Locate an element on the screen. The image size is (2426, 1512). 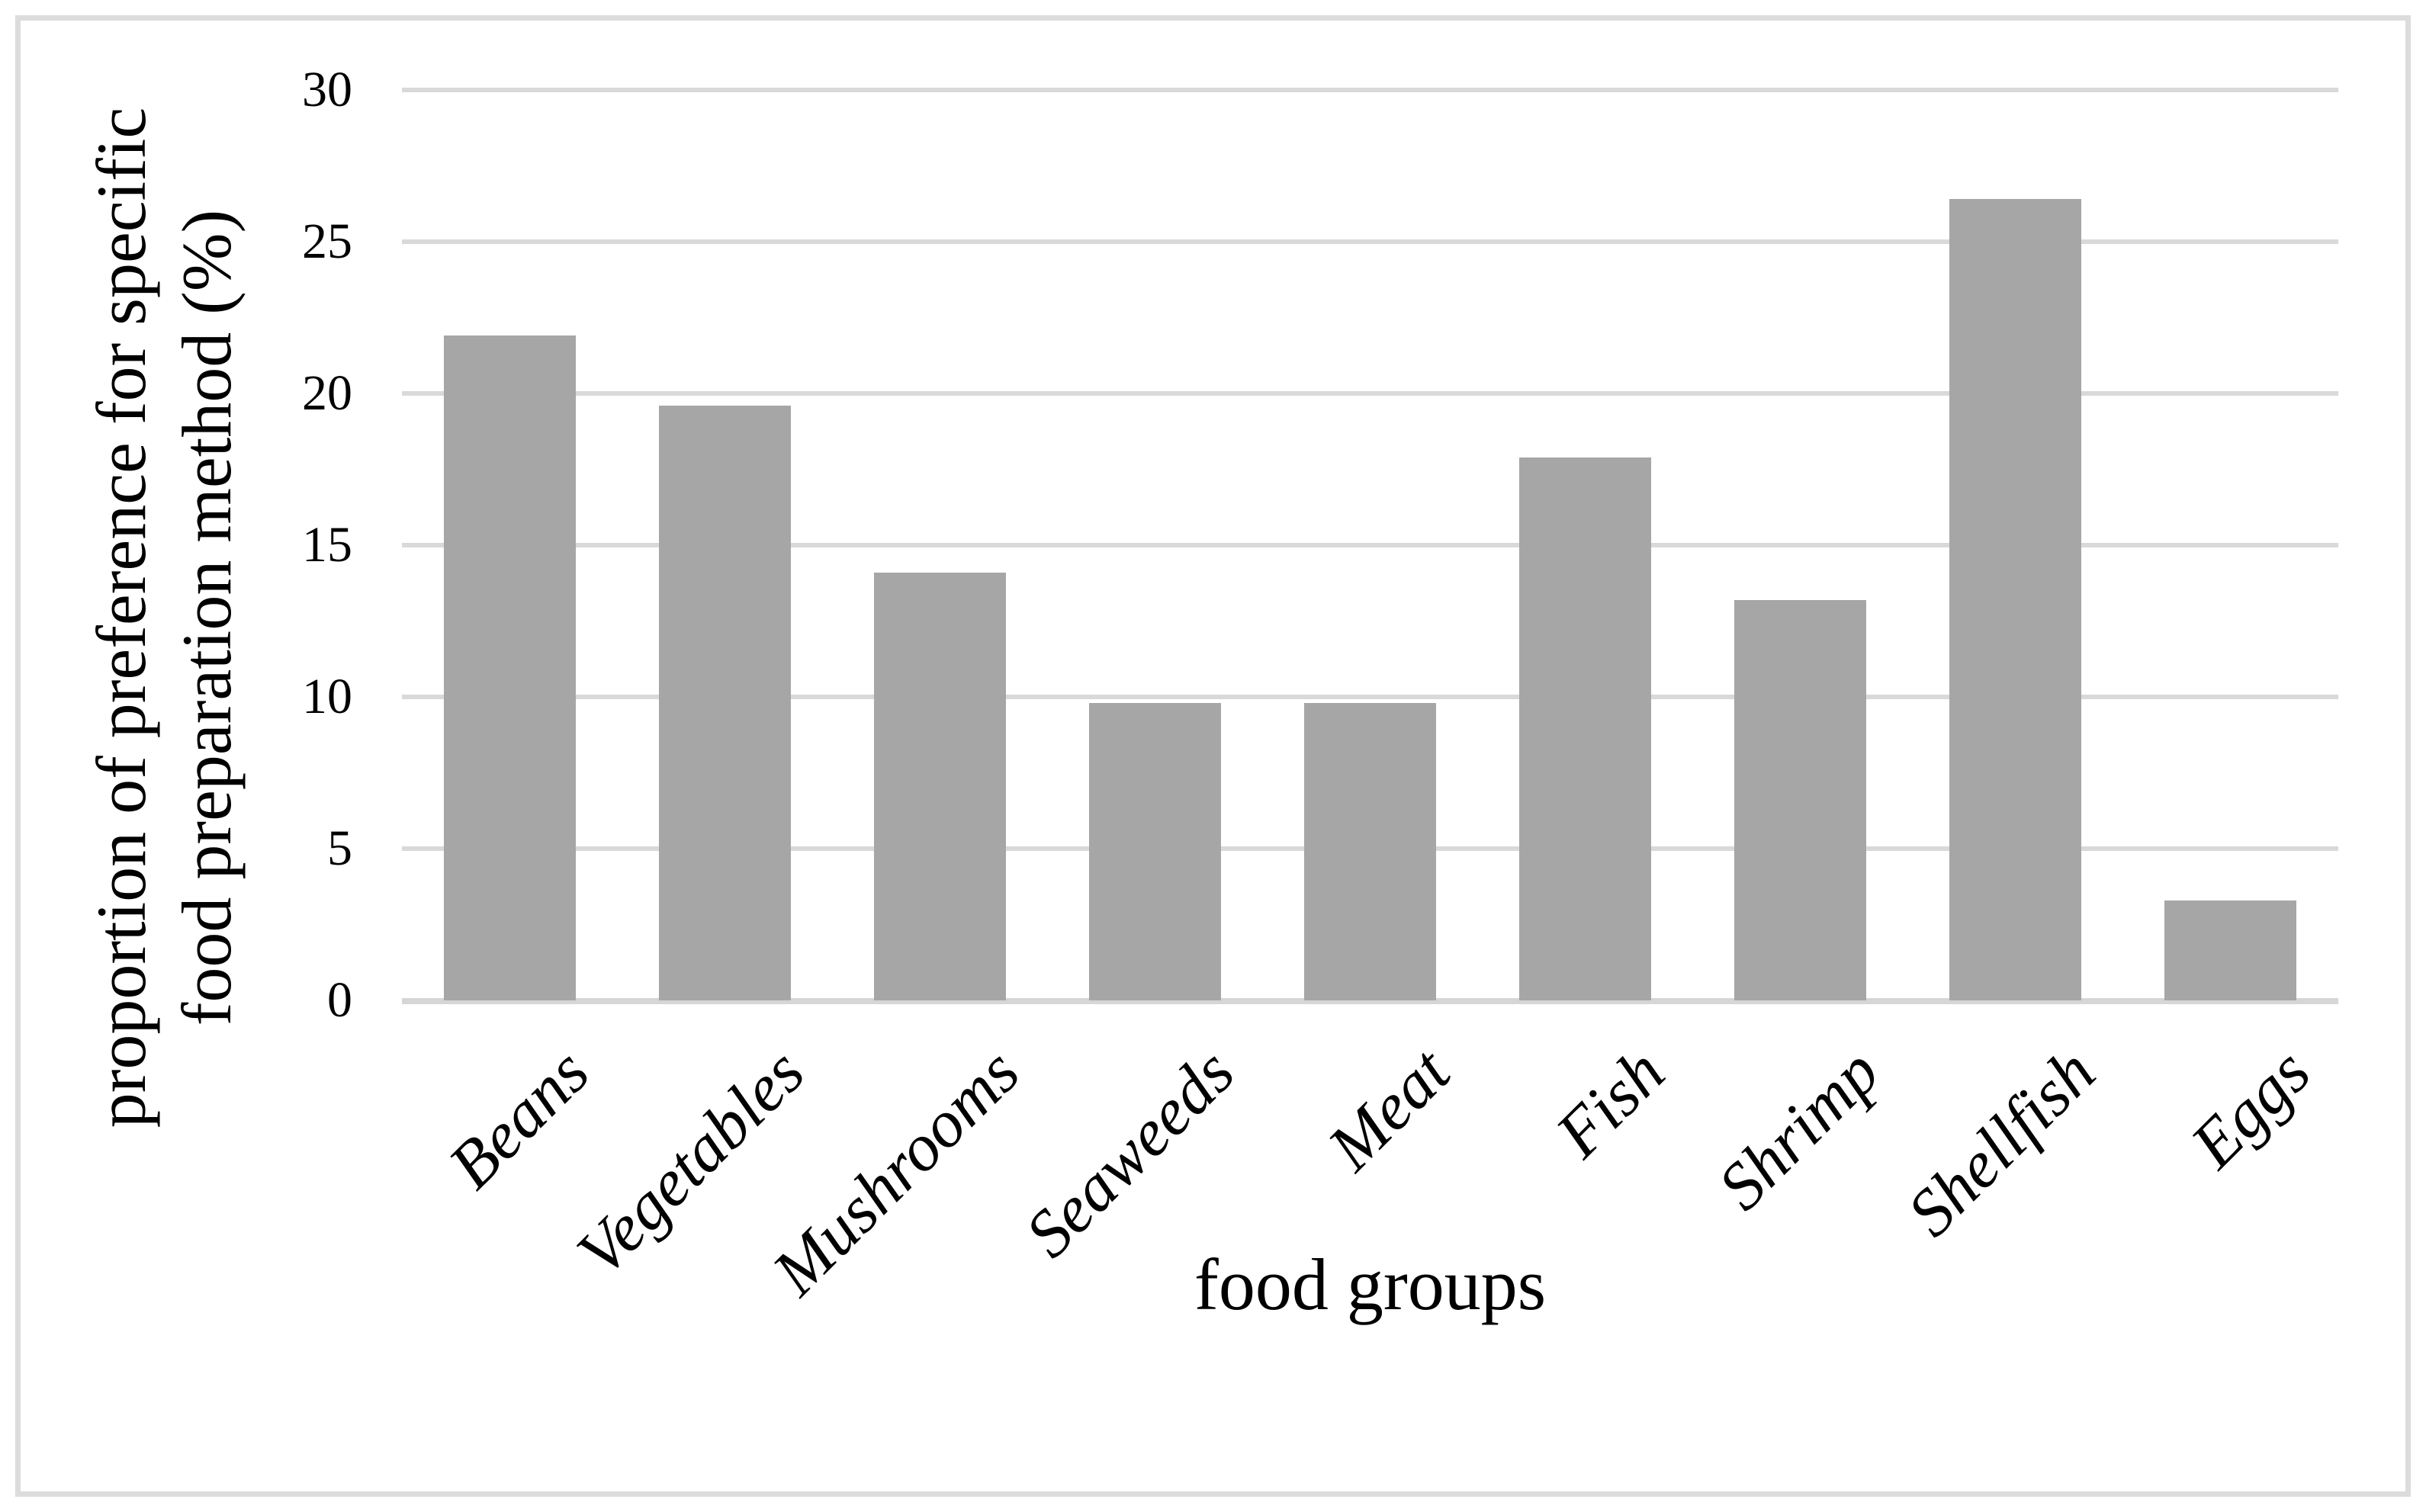
x-category-label-meat: Meat is located at coordinates (1388, 1110).